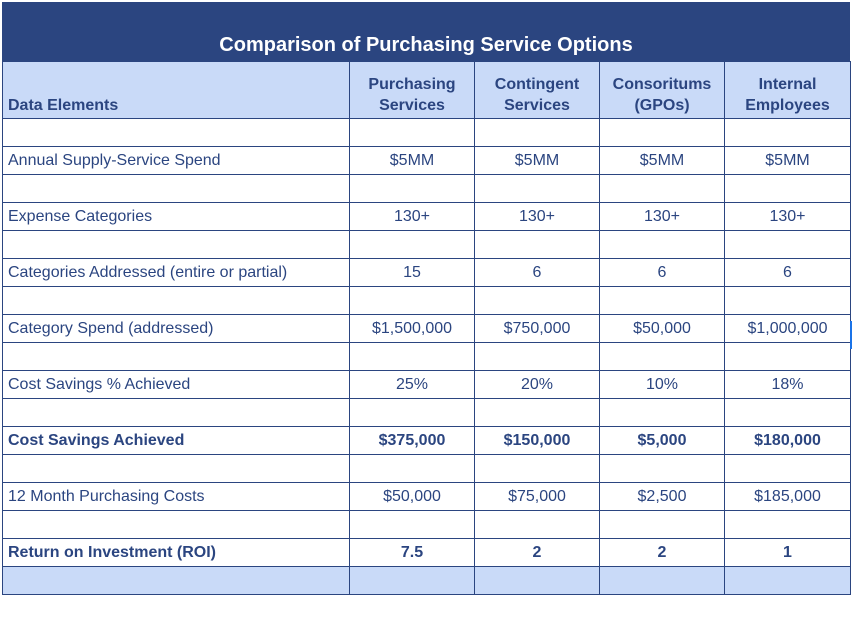  What do you see at coordinates (412, 328) in the screenshot?
I see `value-cell: $1,500,000` at bounding box center [412, 328].